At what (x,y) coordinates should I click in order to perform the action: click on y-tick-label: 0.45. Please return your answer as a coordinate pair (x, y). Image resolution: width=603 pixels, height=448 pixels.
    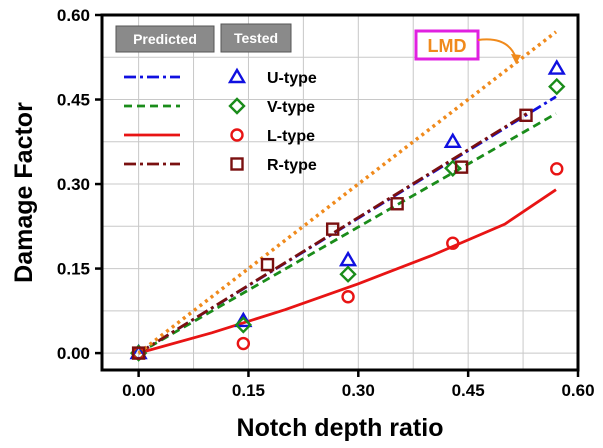
    Looking at the image, I should click on (73, 100).